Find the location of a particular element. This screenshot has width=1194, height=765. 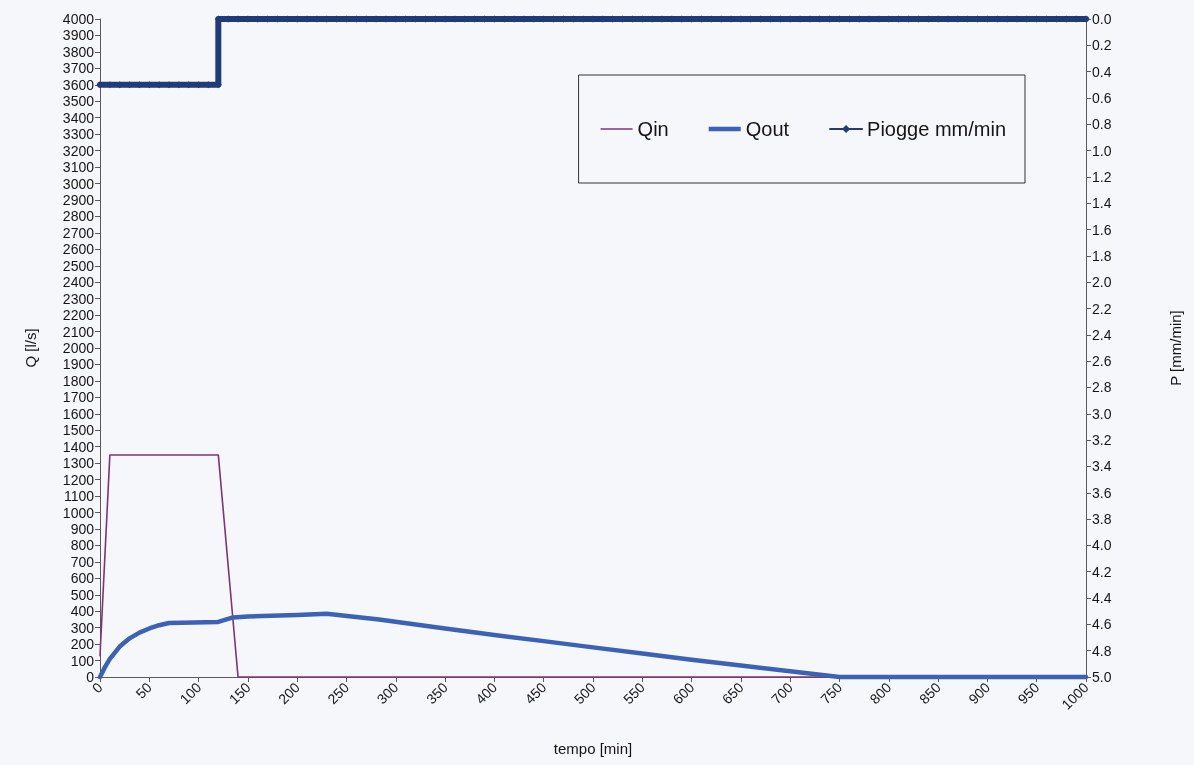

y-tick-label: 3000 is located at coordinates (78, 183).